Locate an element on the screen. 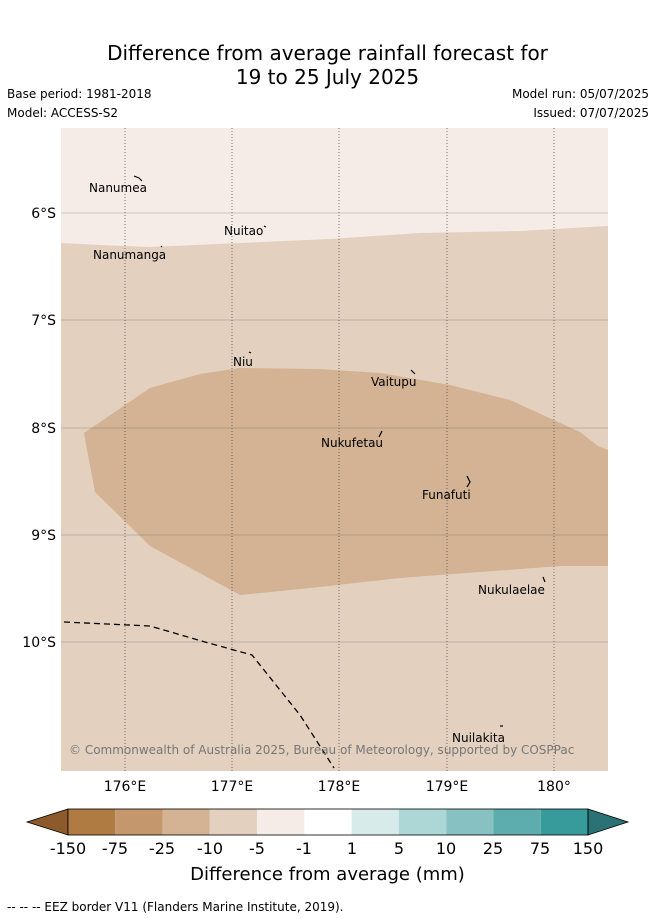 Image resolution: width=655 pixels, height=919 pixels. colorbar-tick-label: -75 is located at coordinates (115, 848).